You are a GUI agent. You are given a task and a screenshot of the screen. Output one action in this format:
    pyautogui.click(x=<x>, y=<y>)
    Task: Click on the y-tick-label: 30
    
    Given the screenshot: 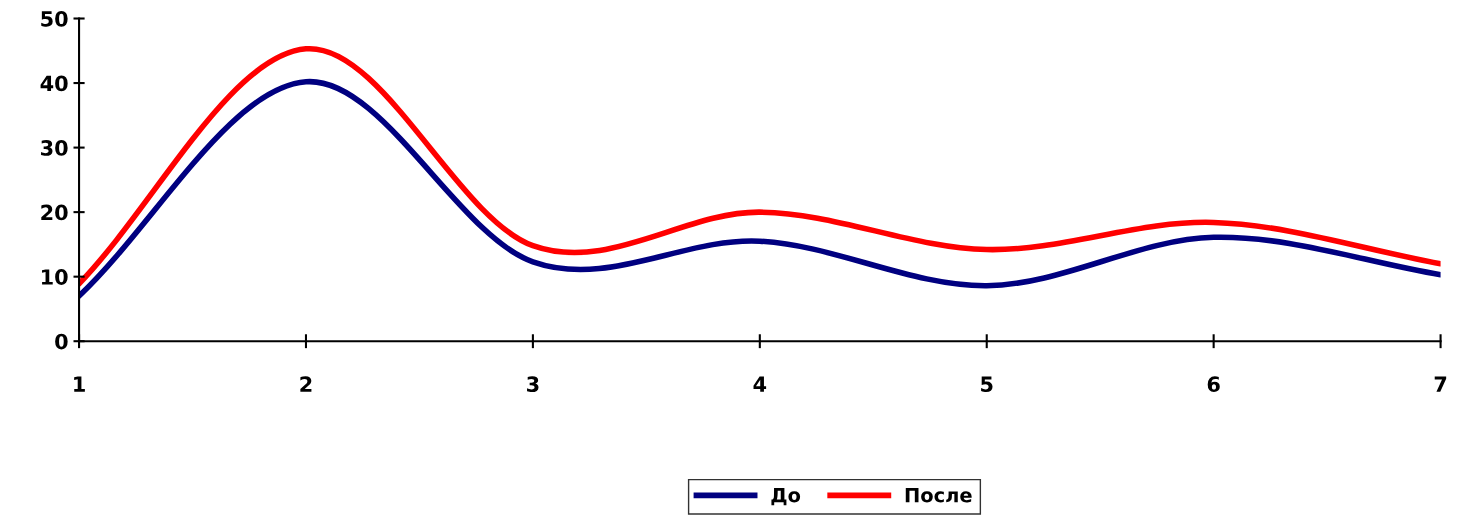 What is the action you would take?
    pyautogui.click(x=54, y=148)
    